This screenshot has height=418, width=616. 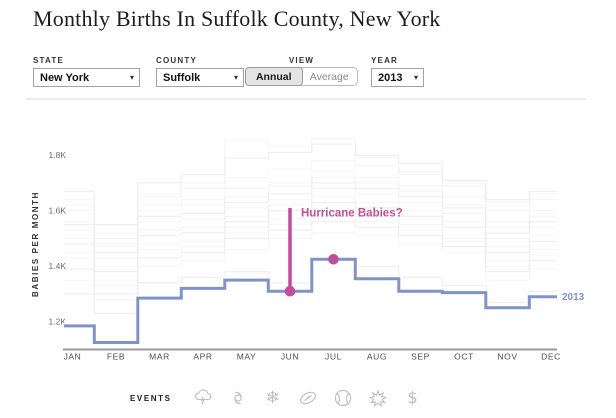 What do you see at coordinates (377, 357) in the screenshot?
I see `x-tick-label: AUG` at bounding box center [377, 357].